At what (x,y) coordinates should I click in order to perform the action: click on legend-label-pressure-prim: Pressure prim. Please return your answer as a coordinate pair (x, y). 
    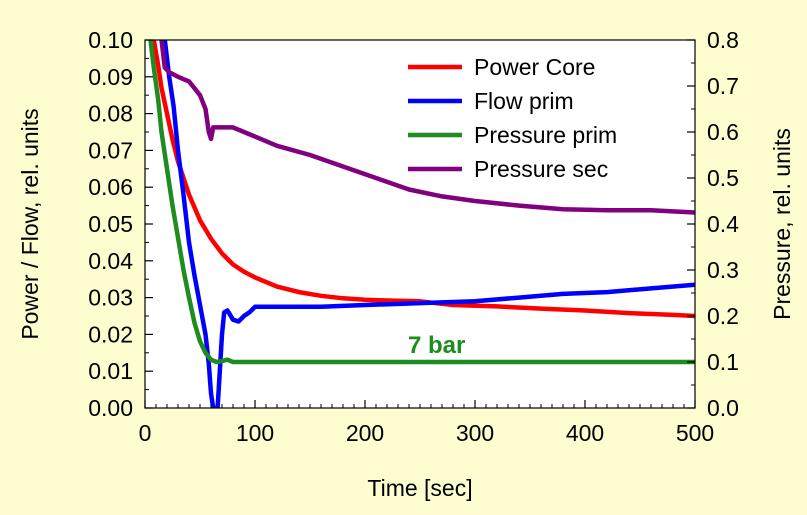
    Looking at the image, I should click on (545, 135).